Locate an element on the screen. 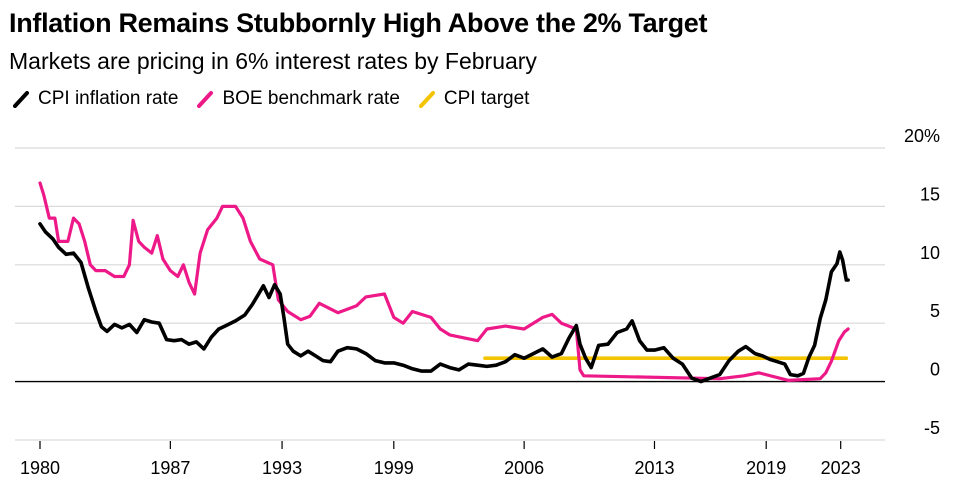  y-tick-label: -5 is located at coordinates (932, 428).